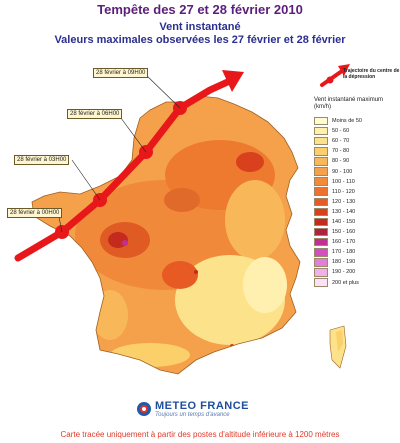  What do you see at coordinates (344, 211) in the screenshot?
I see `legend-label: 130 - 140` at bounding box center [344, 211].